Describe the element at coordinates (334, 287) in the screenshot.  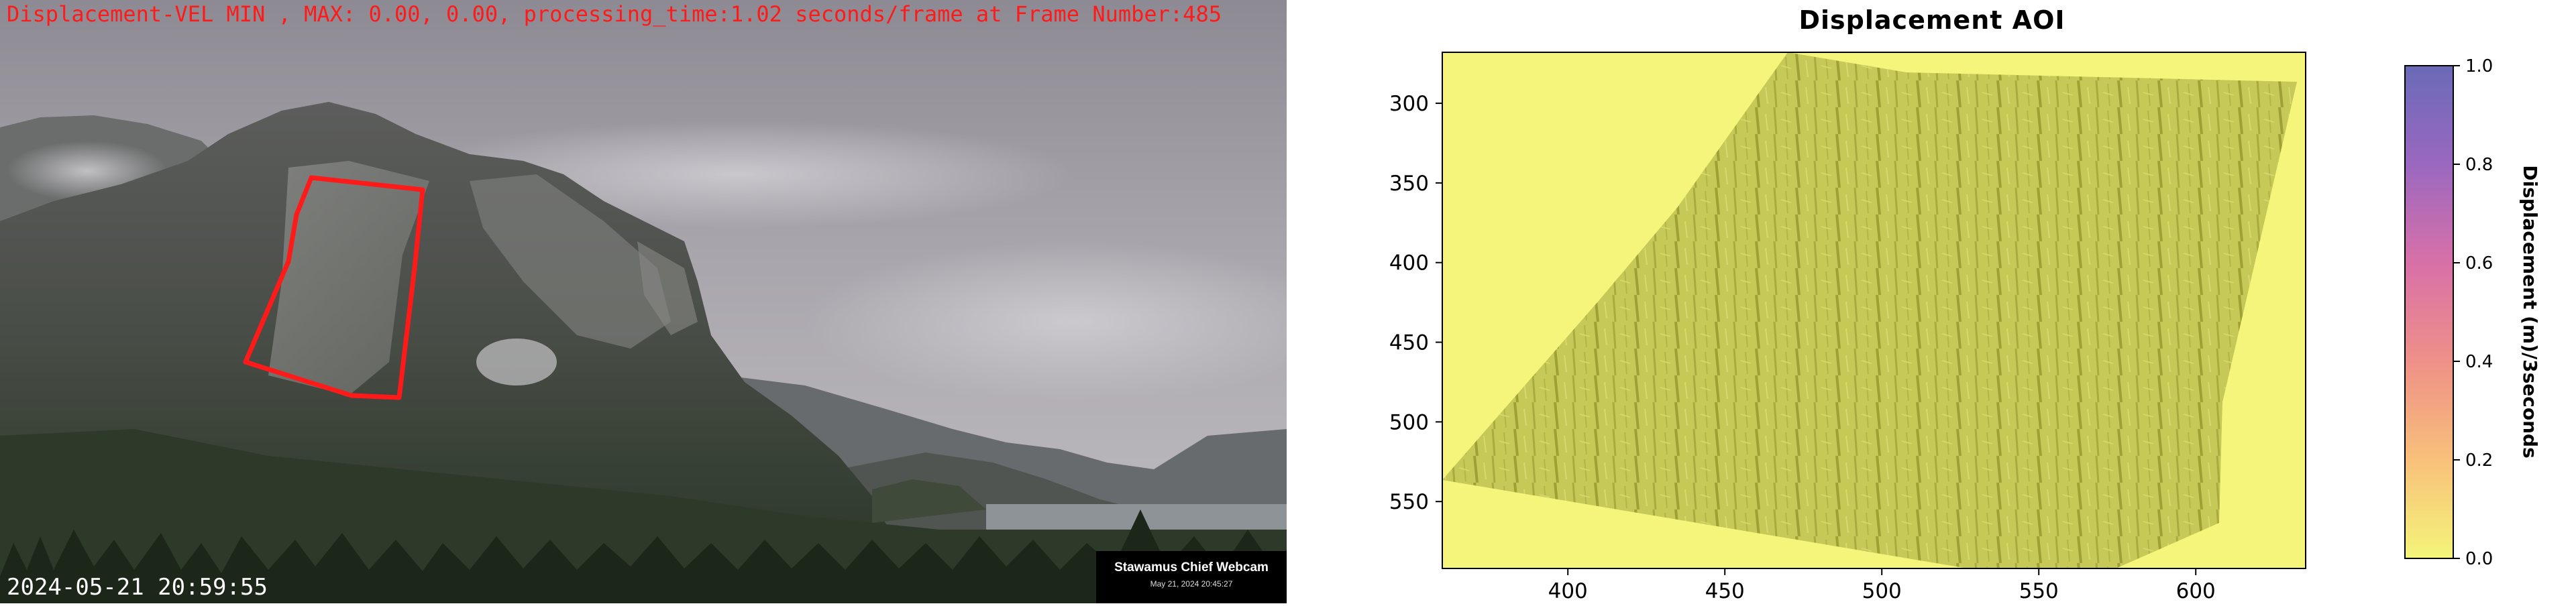
I see `roi-outline` at that location.